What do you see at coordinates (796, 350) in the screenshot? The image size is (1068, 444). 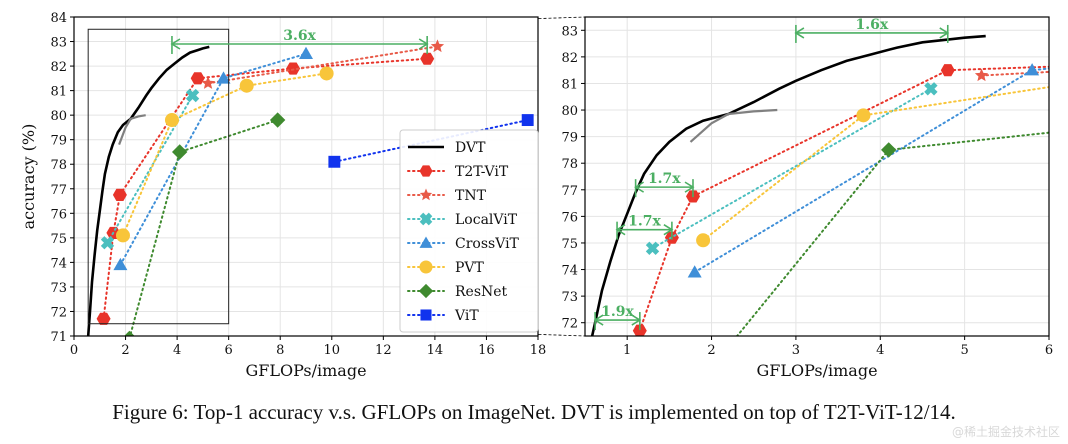 I see `x-tick-label: 3` at bounding box center [796, 350].